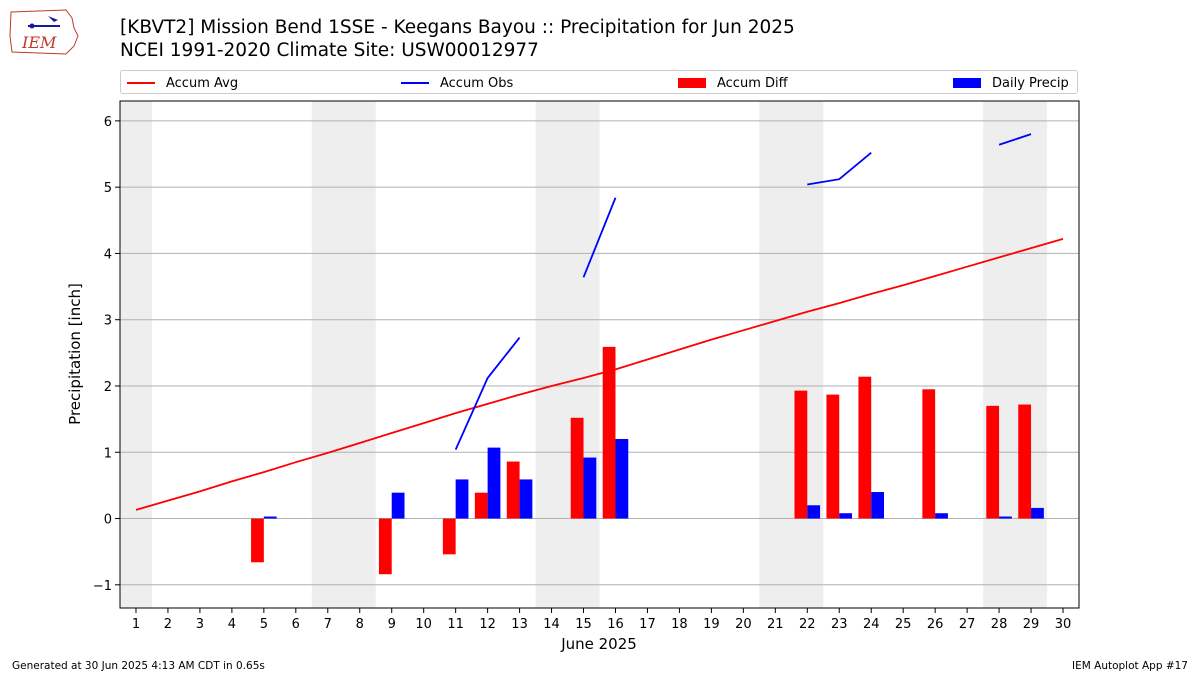 The width and height of the screenshot is (1200, 675). I want to click on x-tick-label-20: 20, so click(743, 624).